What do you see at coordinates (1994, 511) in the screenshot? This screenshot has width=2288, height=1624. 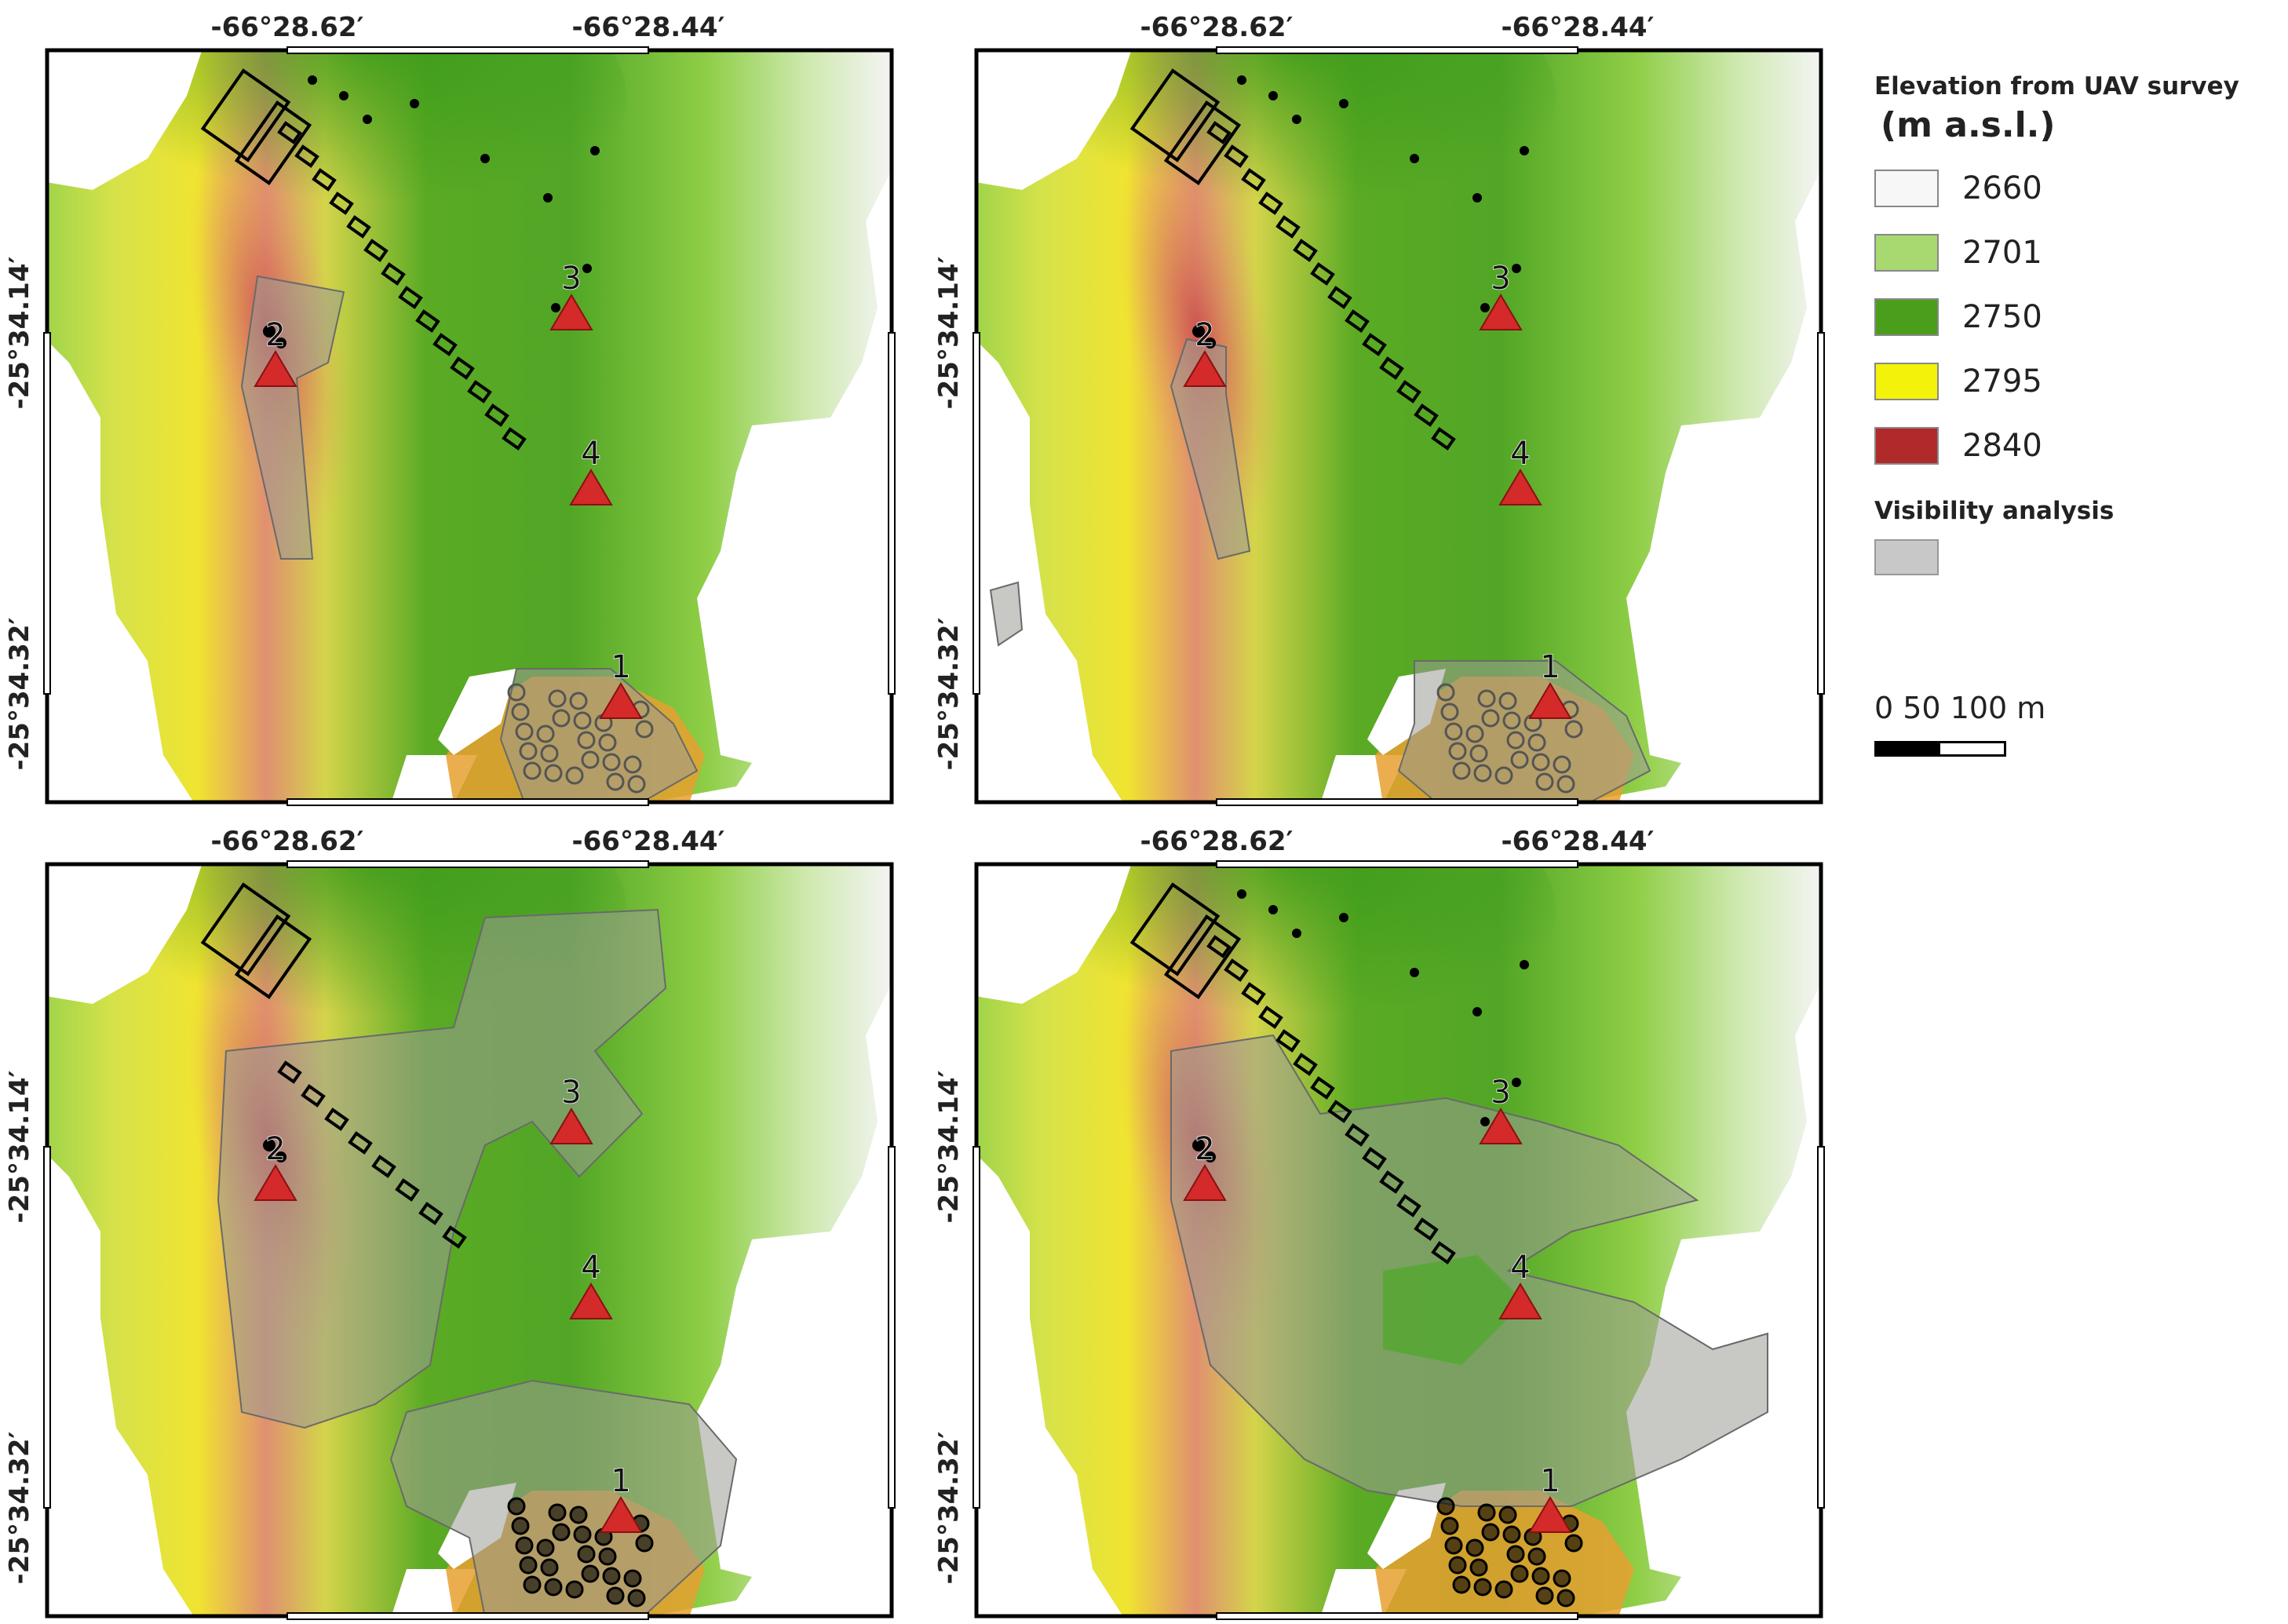 I see `visibility-legend-title: Visibility analysis` at bounding box center [1994, 511].